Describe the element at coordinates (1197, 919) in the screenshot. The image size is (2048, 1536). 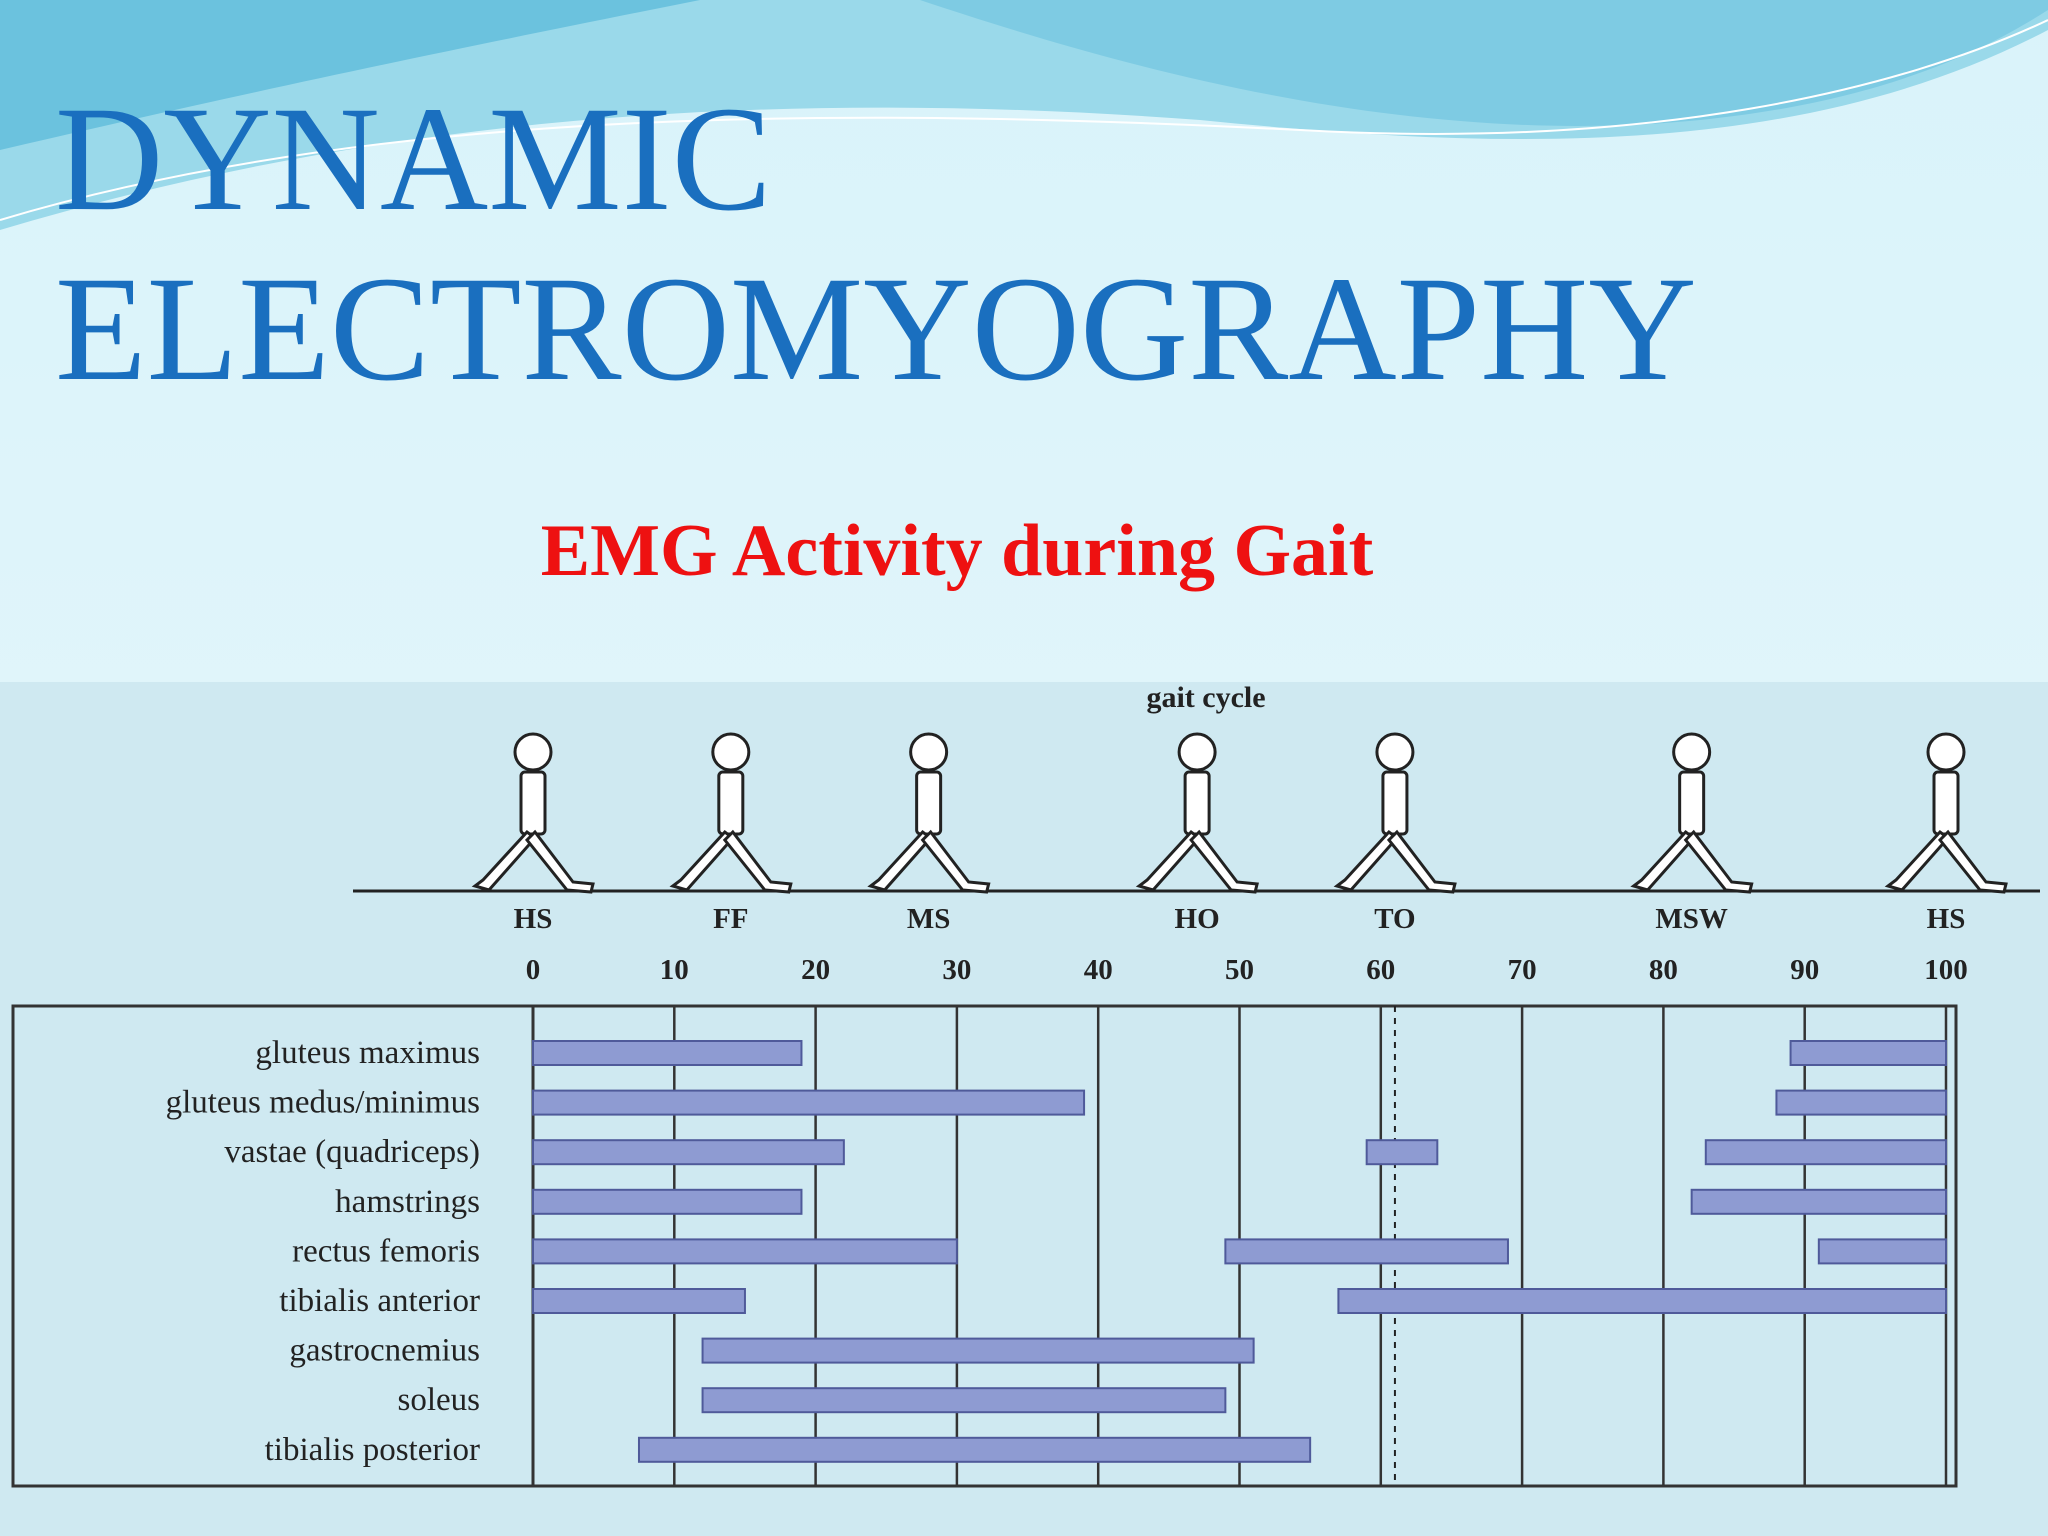
I see `phase-label: HO` at that location.